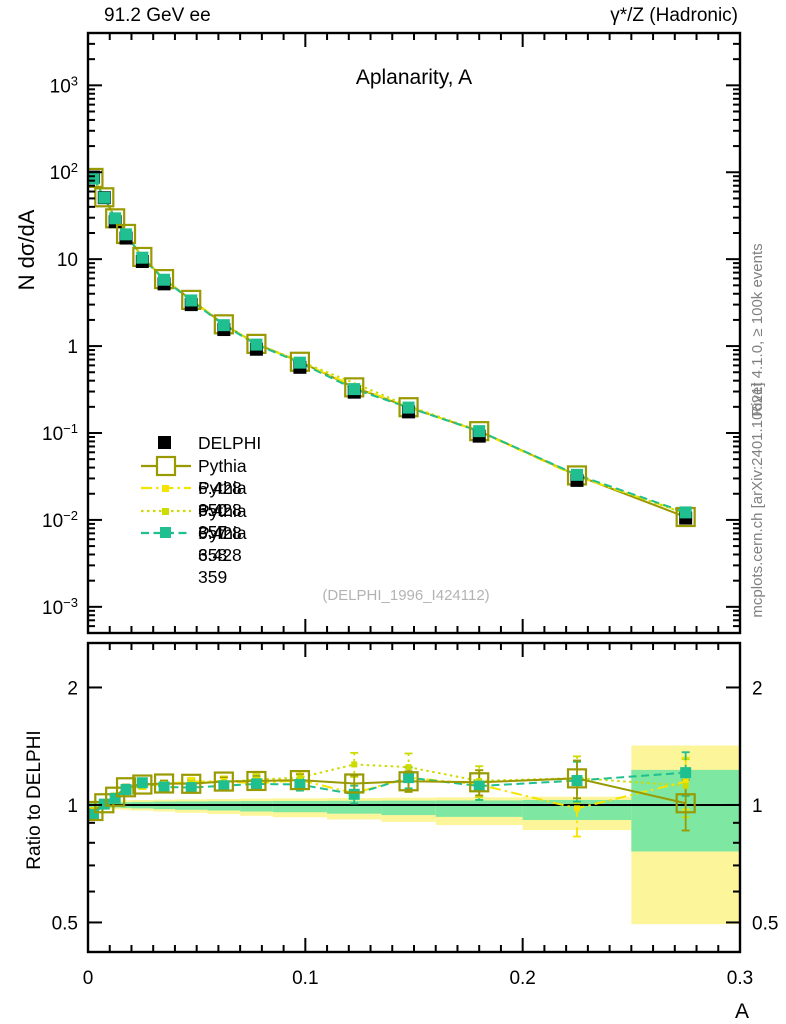 The image size is (786, 1024). I want to click on main-ytick-label-2: 10, so click(67, 260).